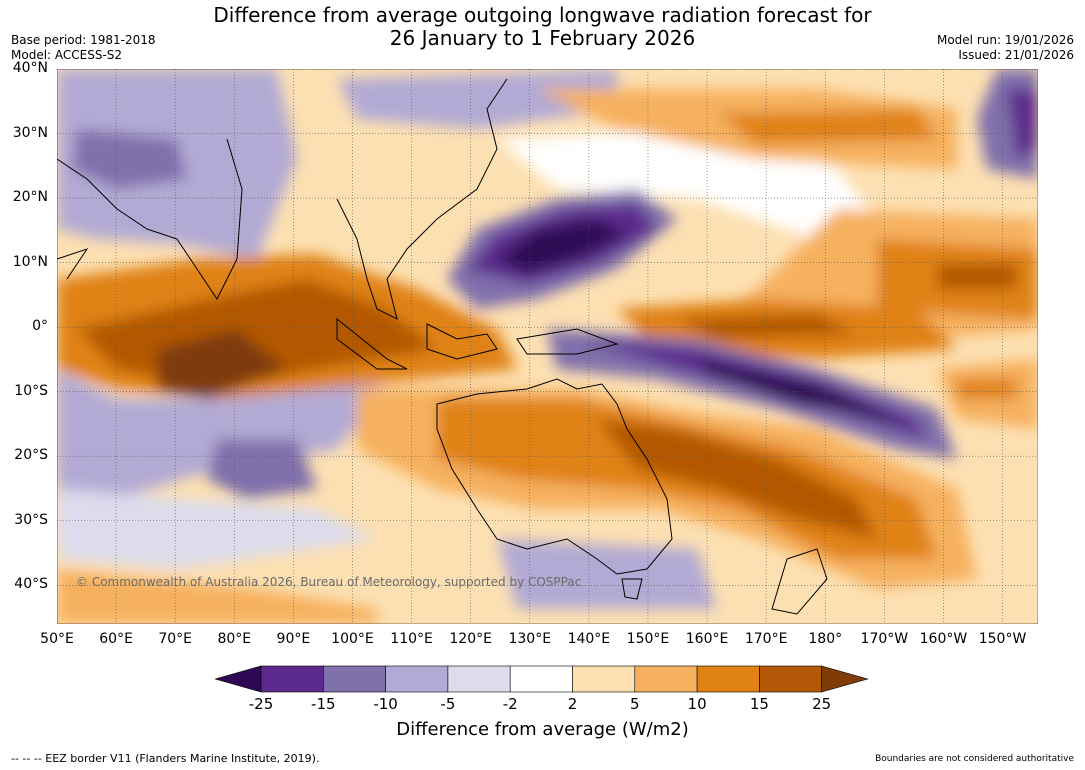 Image resolution: width=1085 pixels, height=770 pixels. What do you see at coordinates (323, 704) in the screenshot?
I see `colorbar-tick-label: -15` at bounding box center [323, 704].